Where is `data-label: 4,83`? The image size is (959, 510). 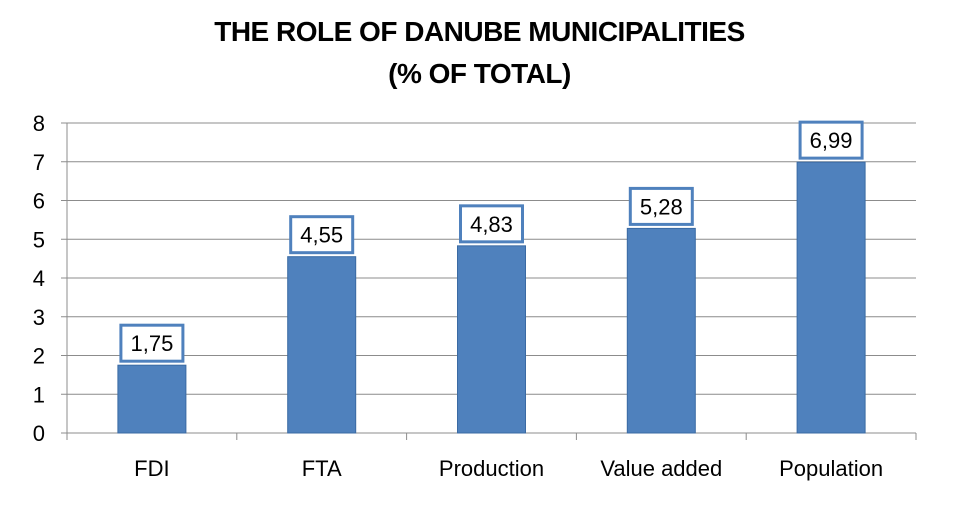 data-label: 4,83 is located at coordinates (491, 224).